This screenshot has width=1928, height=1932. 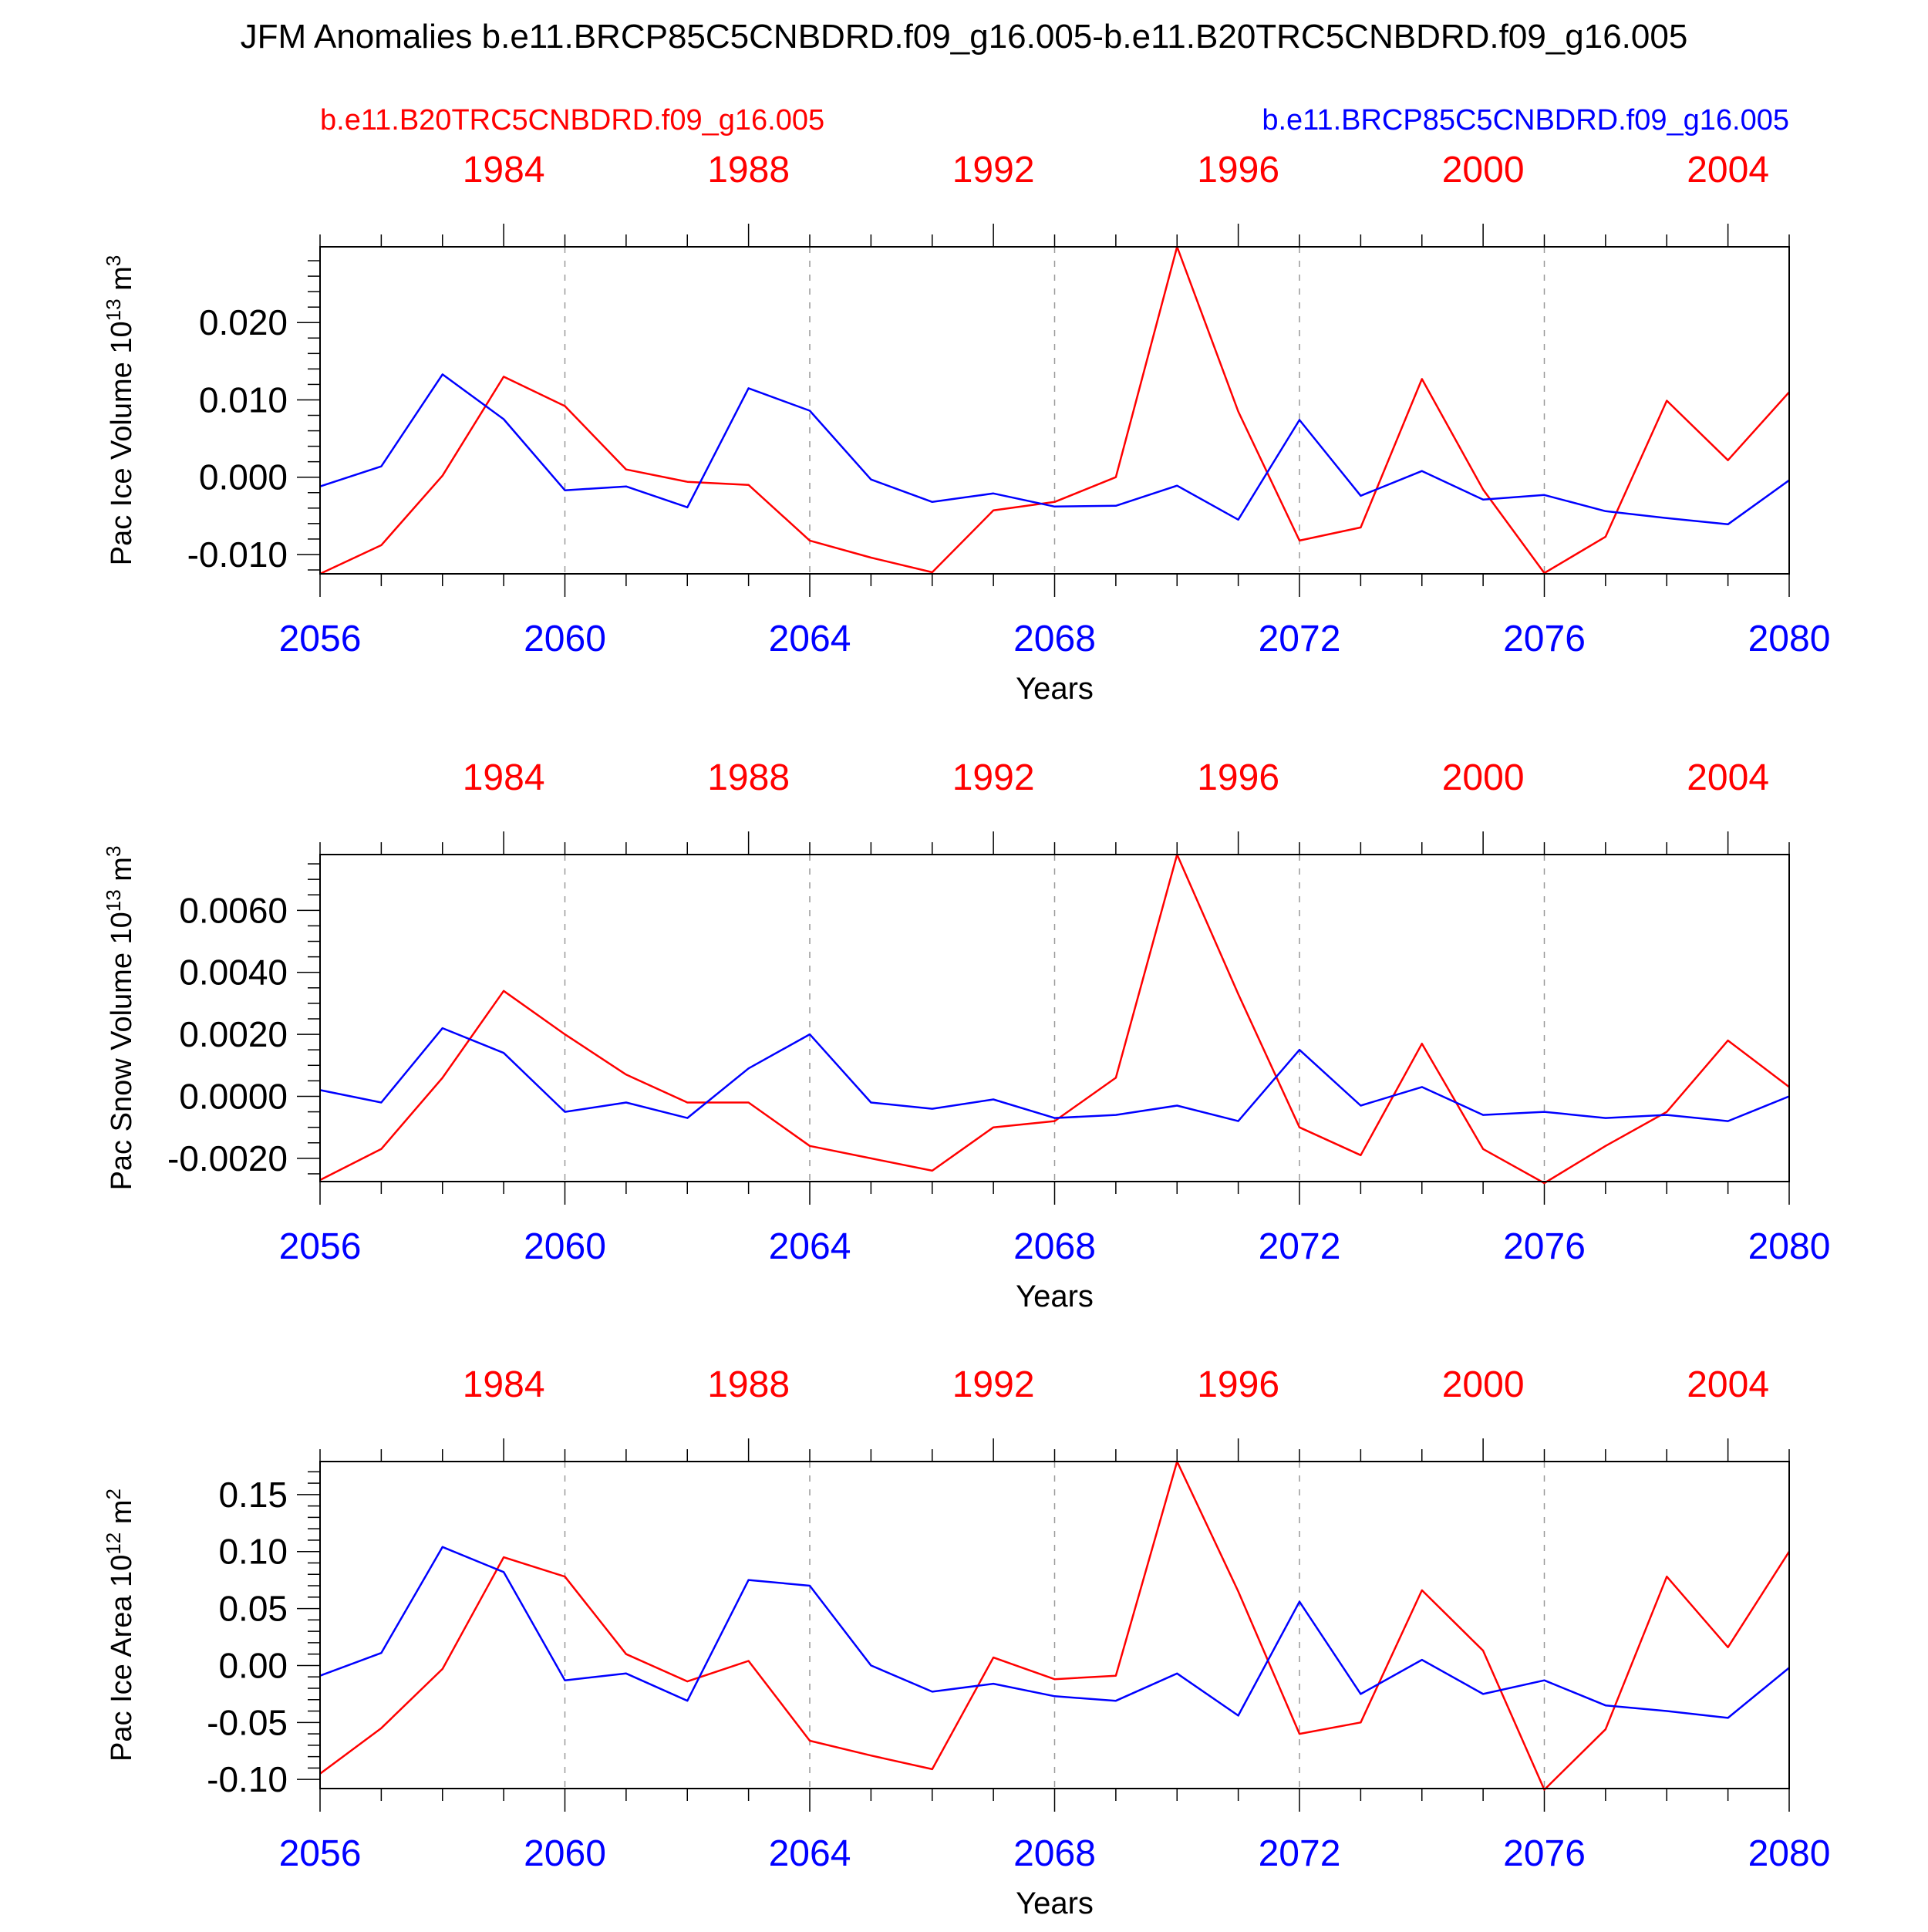 What do you see at coordinates (243, 477) in the screenshot?
I see `y-tick-label: 0.000` at bounding box center [243, 477].